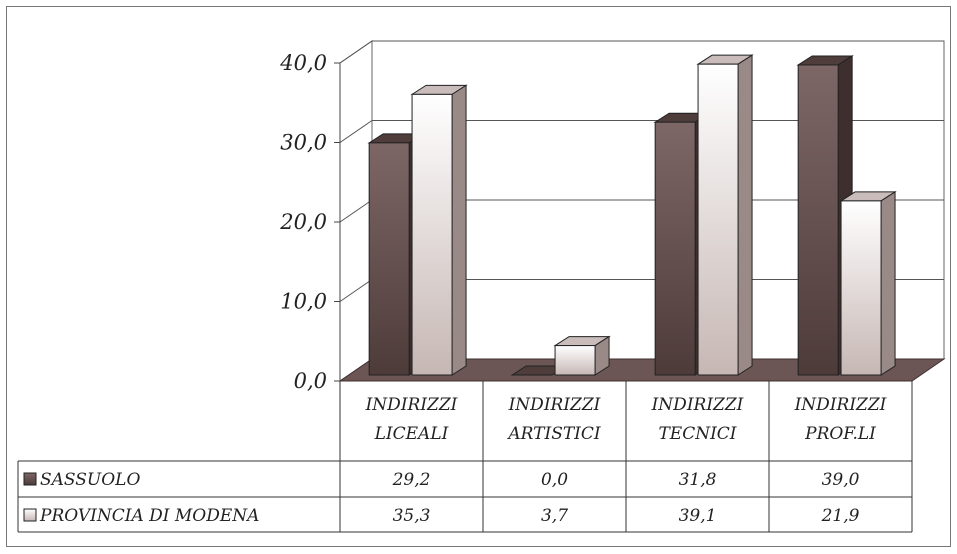 Image resolution: width=957 pixels, height=554 pixels. I want to click on x-category-label: LICEALI, so click(411, 434).